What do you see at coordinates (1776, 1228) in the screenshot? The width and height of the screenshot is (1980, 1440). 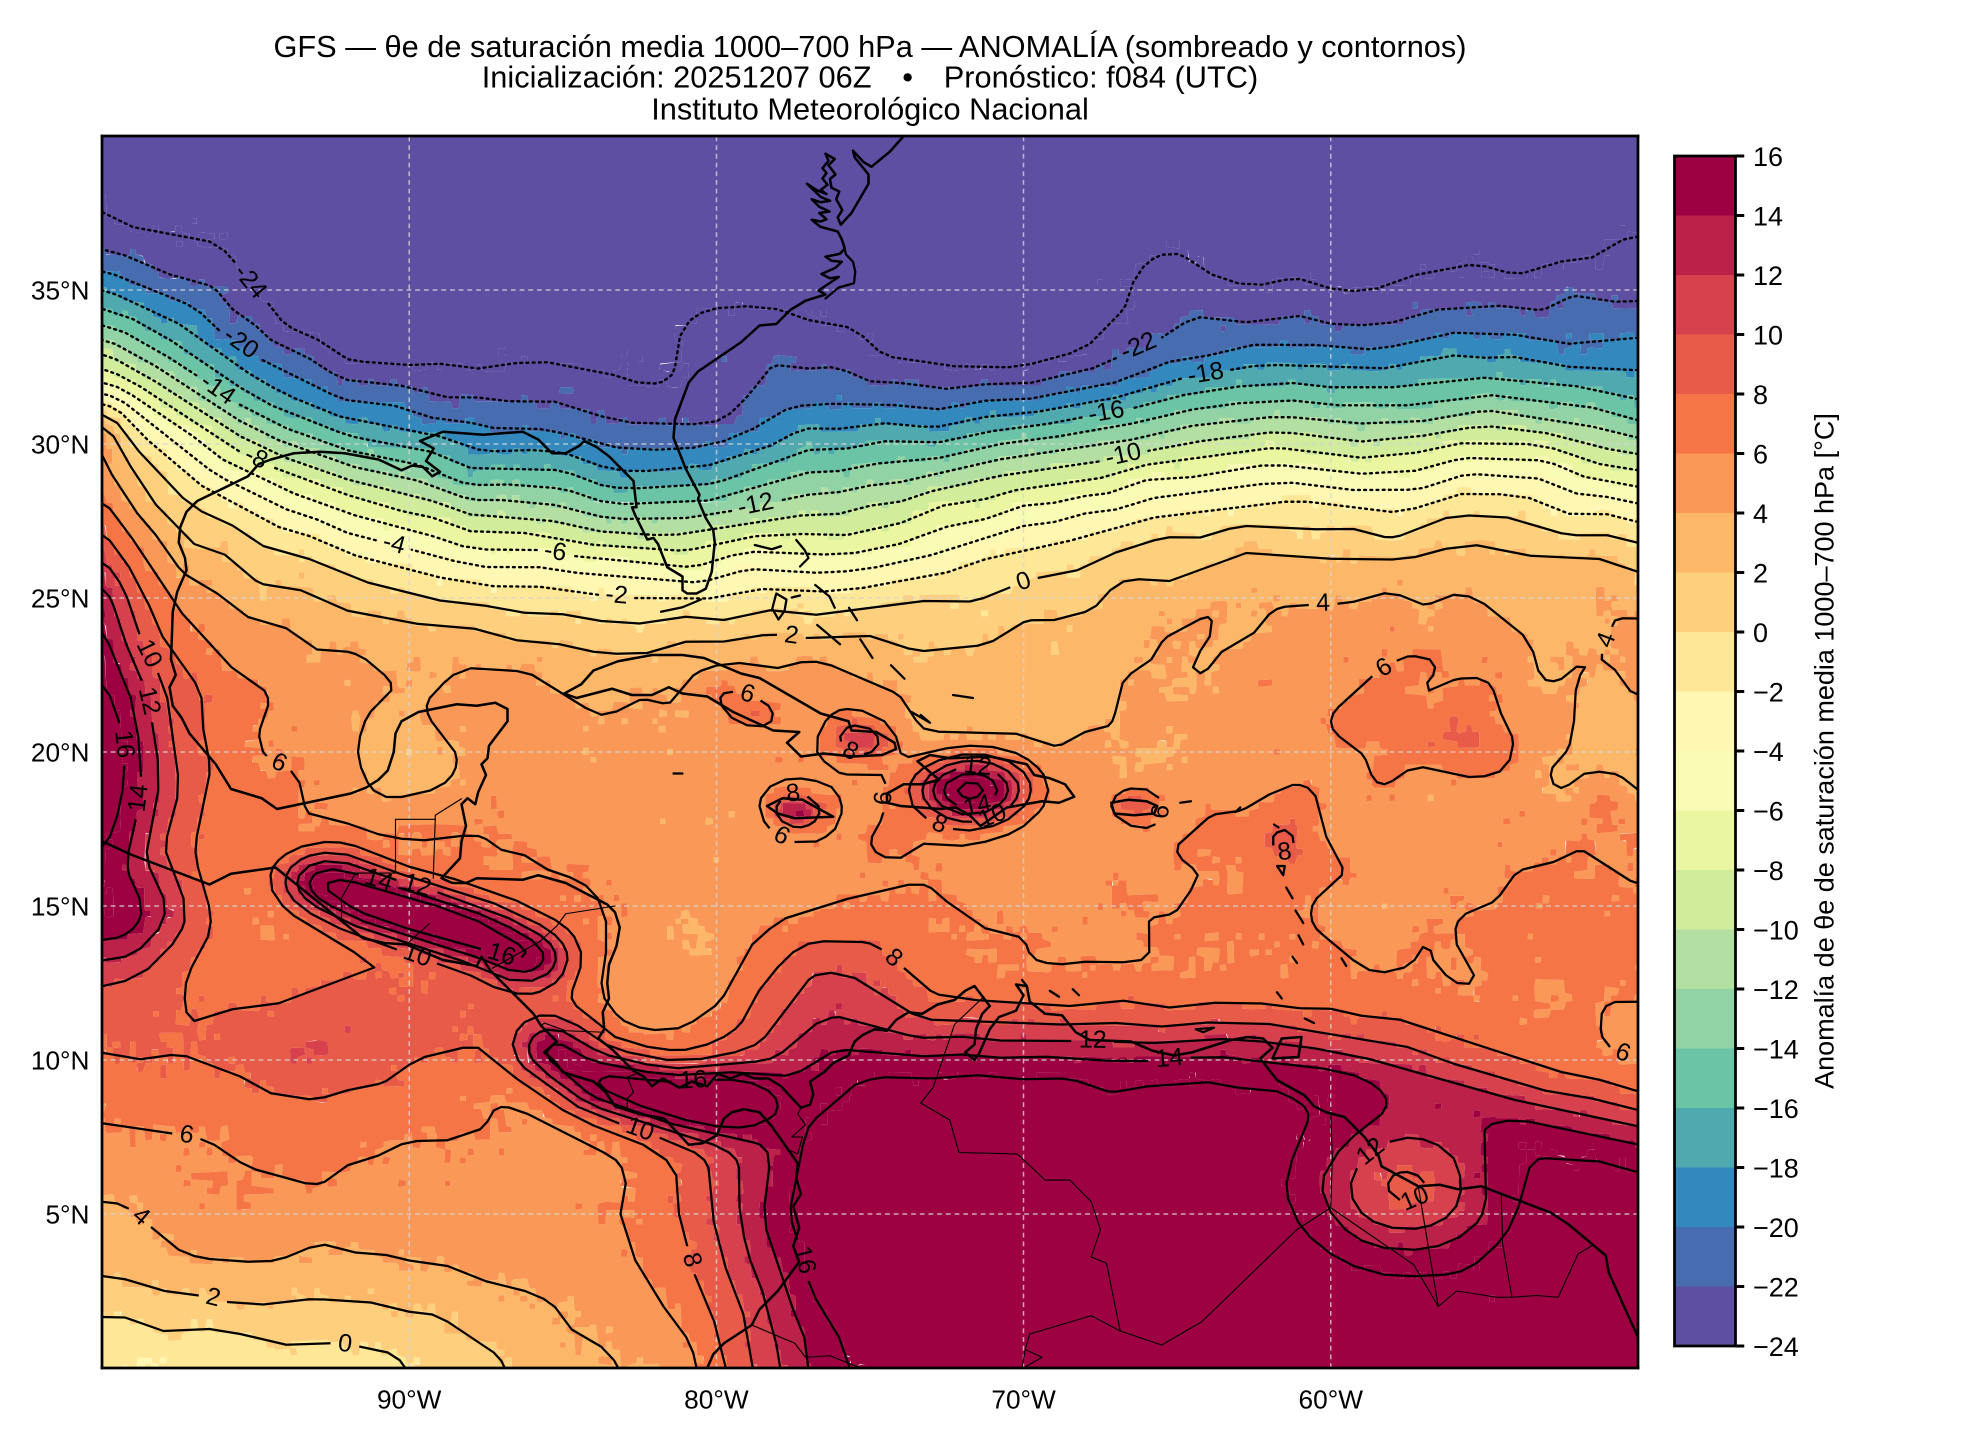 I see `svg-text: −20` at bounding box center [1776, 1228].